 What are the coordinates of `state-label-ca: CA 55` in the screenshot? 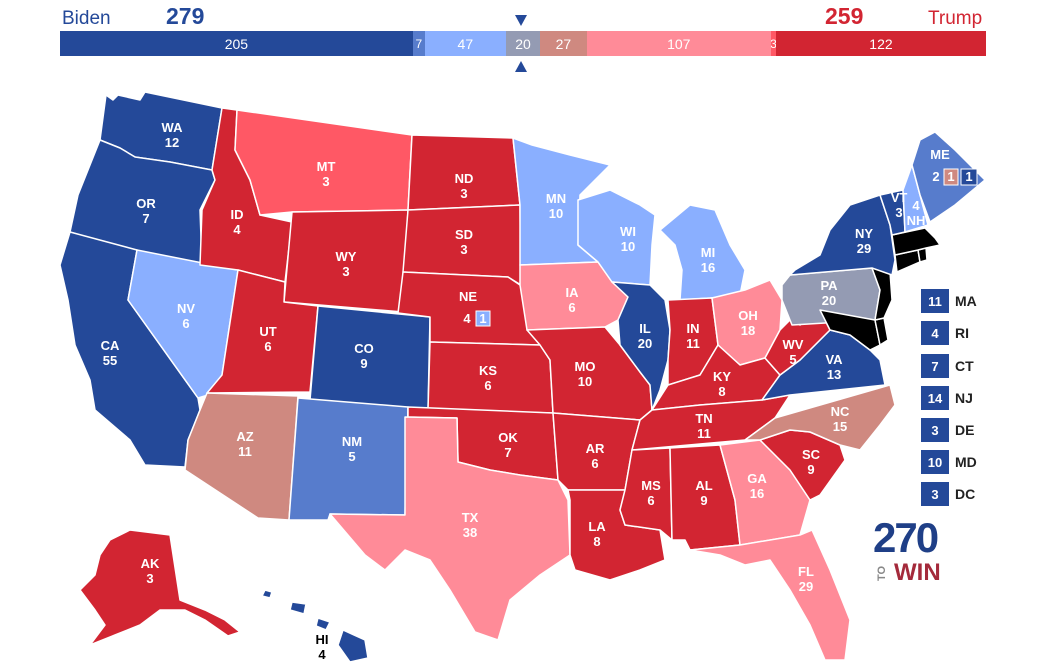 It's located at (110, 353).